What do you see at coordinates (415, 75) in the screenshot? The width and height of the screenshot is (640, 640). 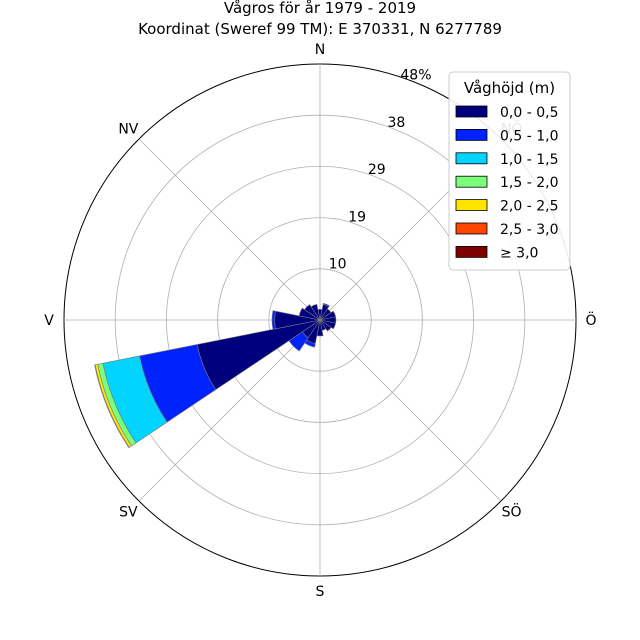 I see `ring-label: 48%` at bounding box center [415, 75].